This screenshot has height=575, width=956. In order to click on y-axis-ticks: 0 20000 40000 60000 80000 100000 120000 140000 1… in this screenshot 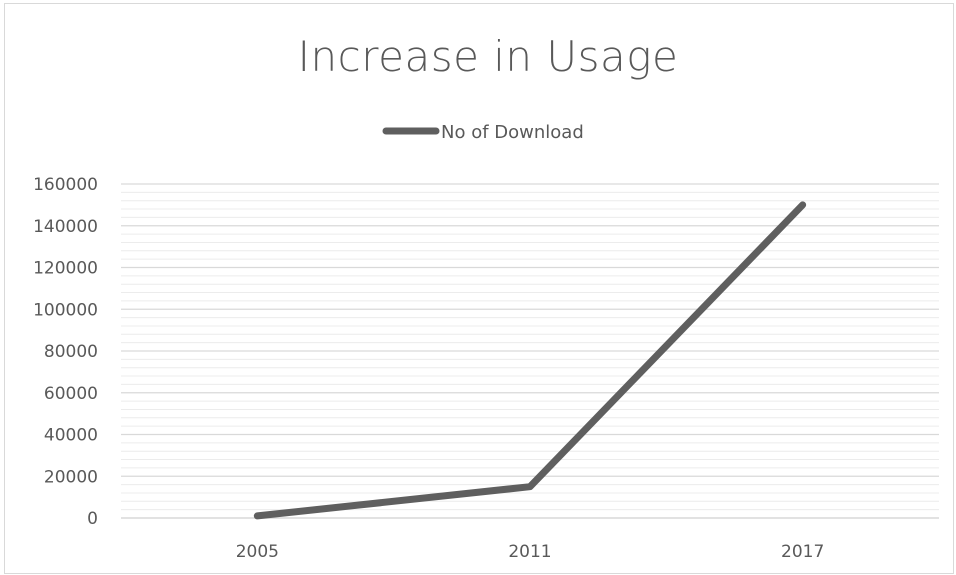, I will do `click(65, 352)`.